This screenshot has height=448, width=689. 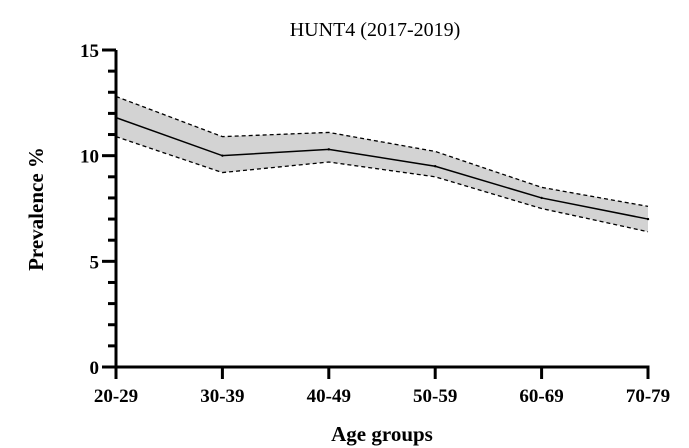 I want to click on x-tick-label: 50-59, so click(x=435, y=396).